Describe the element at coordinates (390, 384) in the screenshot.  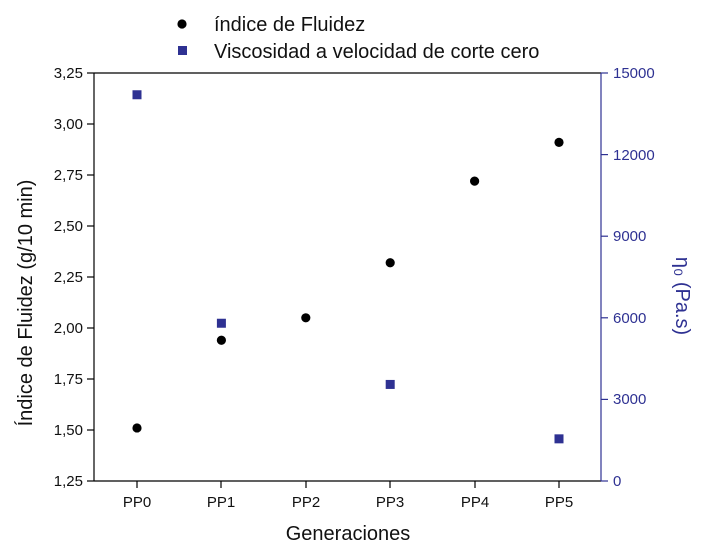
I see `viscosidad-point-pp3` at that location.